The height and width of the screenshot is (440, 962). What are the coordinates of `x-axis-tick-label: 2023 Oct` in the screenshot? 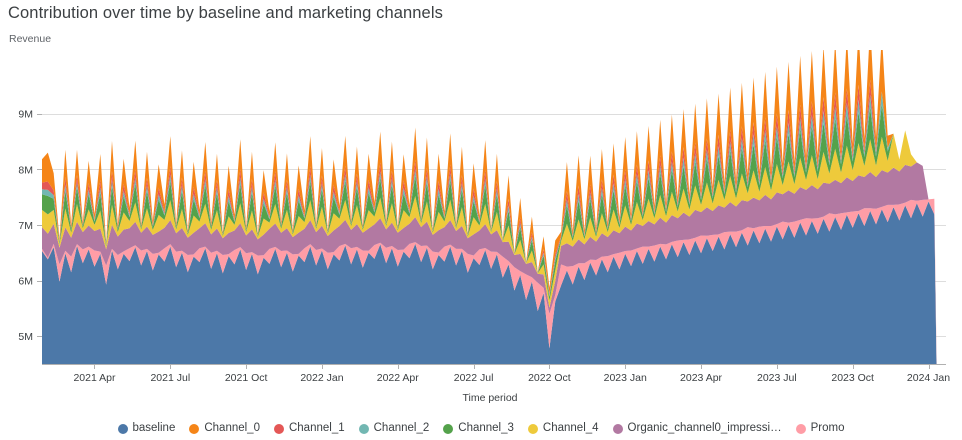 It's located at (852, 378).